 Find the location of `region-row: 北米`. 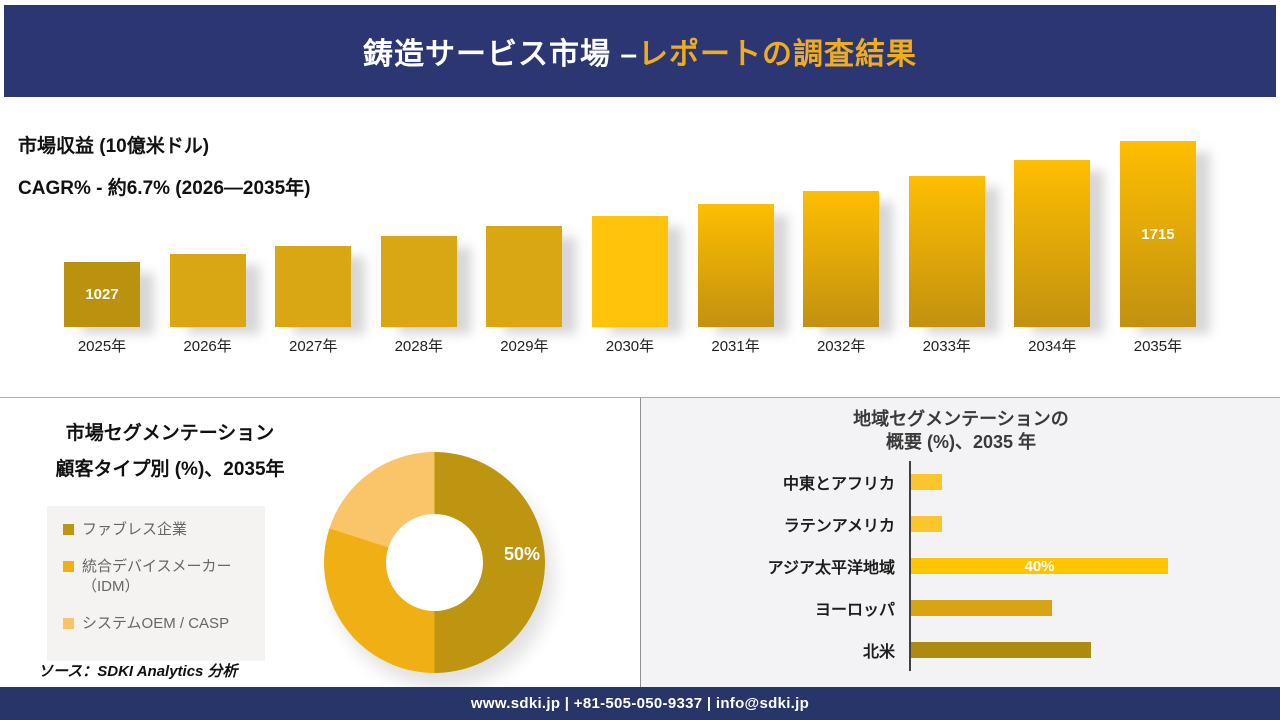

region-row: 北米 is located at coordinates (956, 650).